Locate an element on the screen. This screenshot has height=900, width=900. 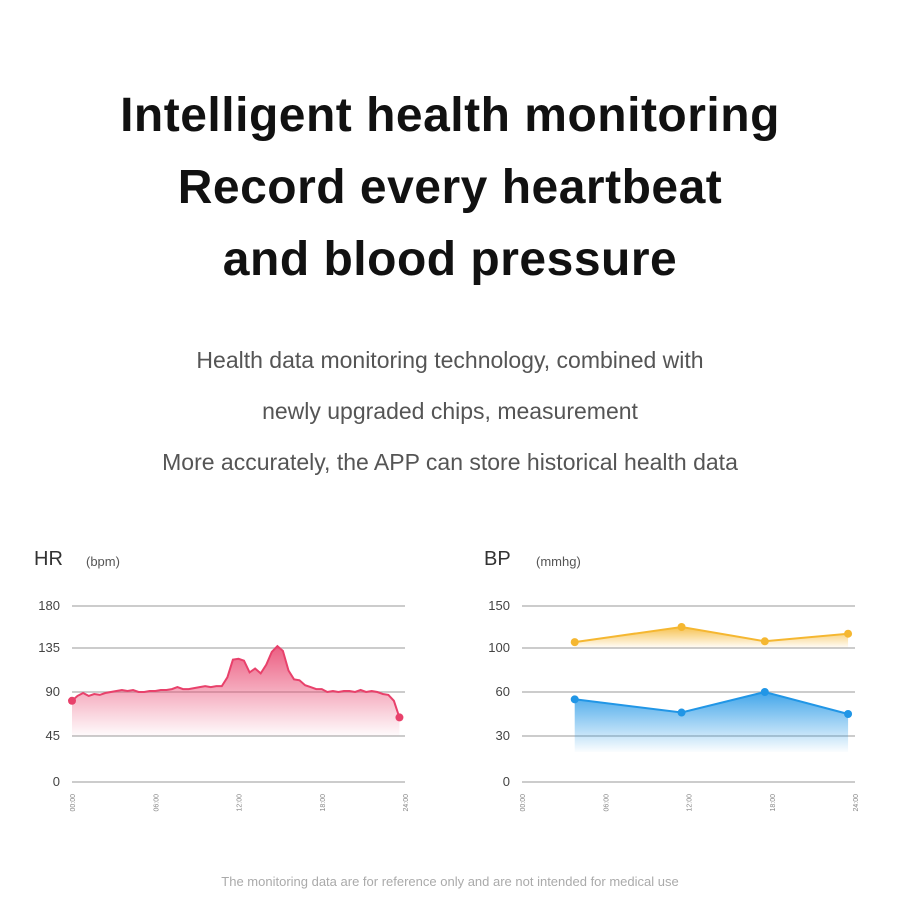
hr-x-tick-label: 12:00 is located at coordinates (240, 803).